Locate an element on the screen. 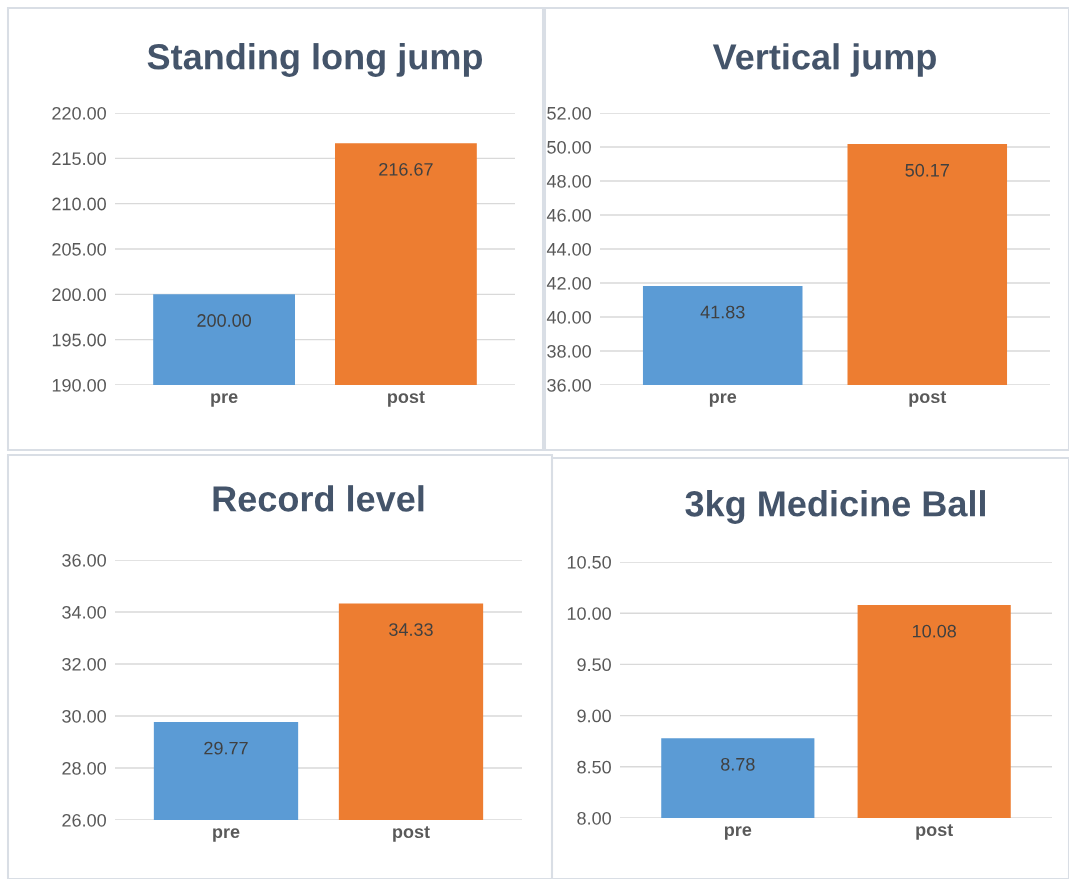  y-tick-label: 210.00 is located at coordinates (79, 204).